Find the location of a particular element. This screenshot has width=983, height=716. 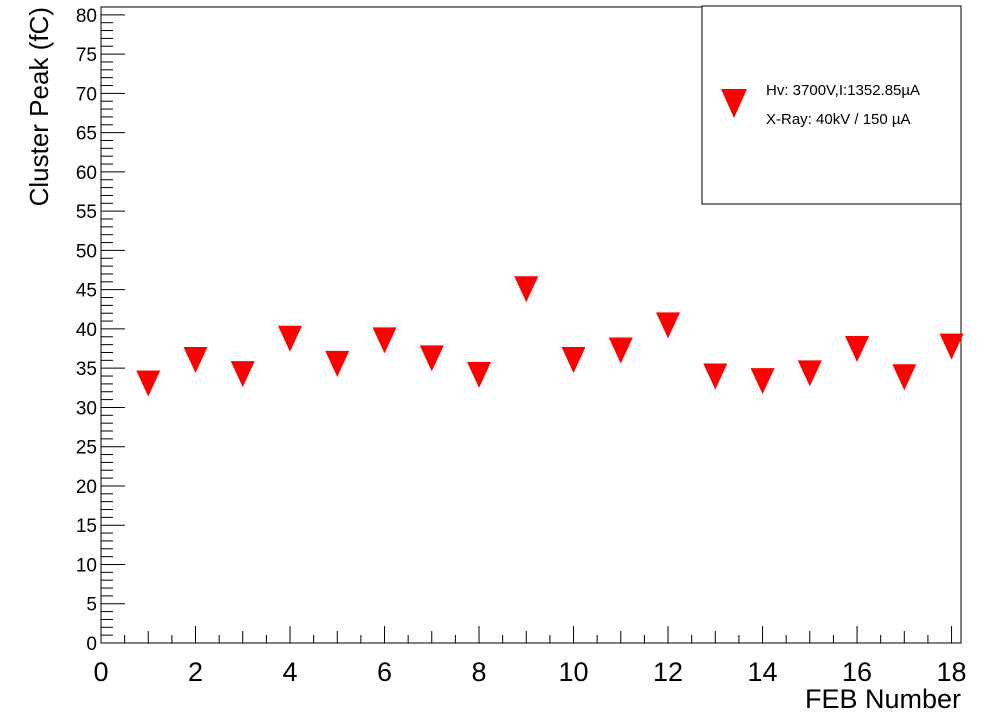

y-tick-label: 40 is located at coordinates (86, 330).